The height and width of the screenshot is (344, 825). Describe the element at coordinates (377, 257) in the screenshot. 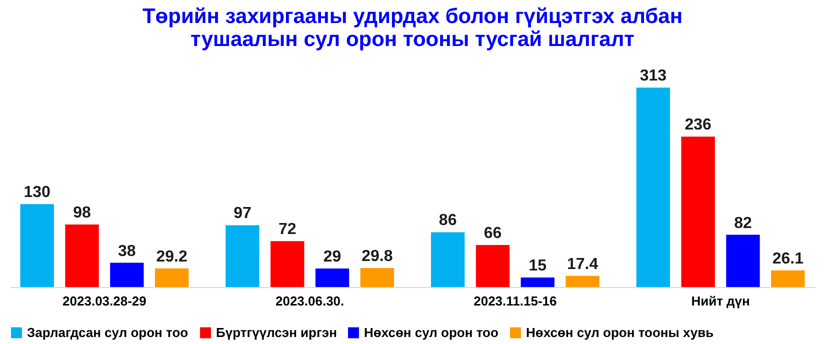

I see `data-label: 29.8` at that location.